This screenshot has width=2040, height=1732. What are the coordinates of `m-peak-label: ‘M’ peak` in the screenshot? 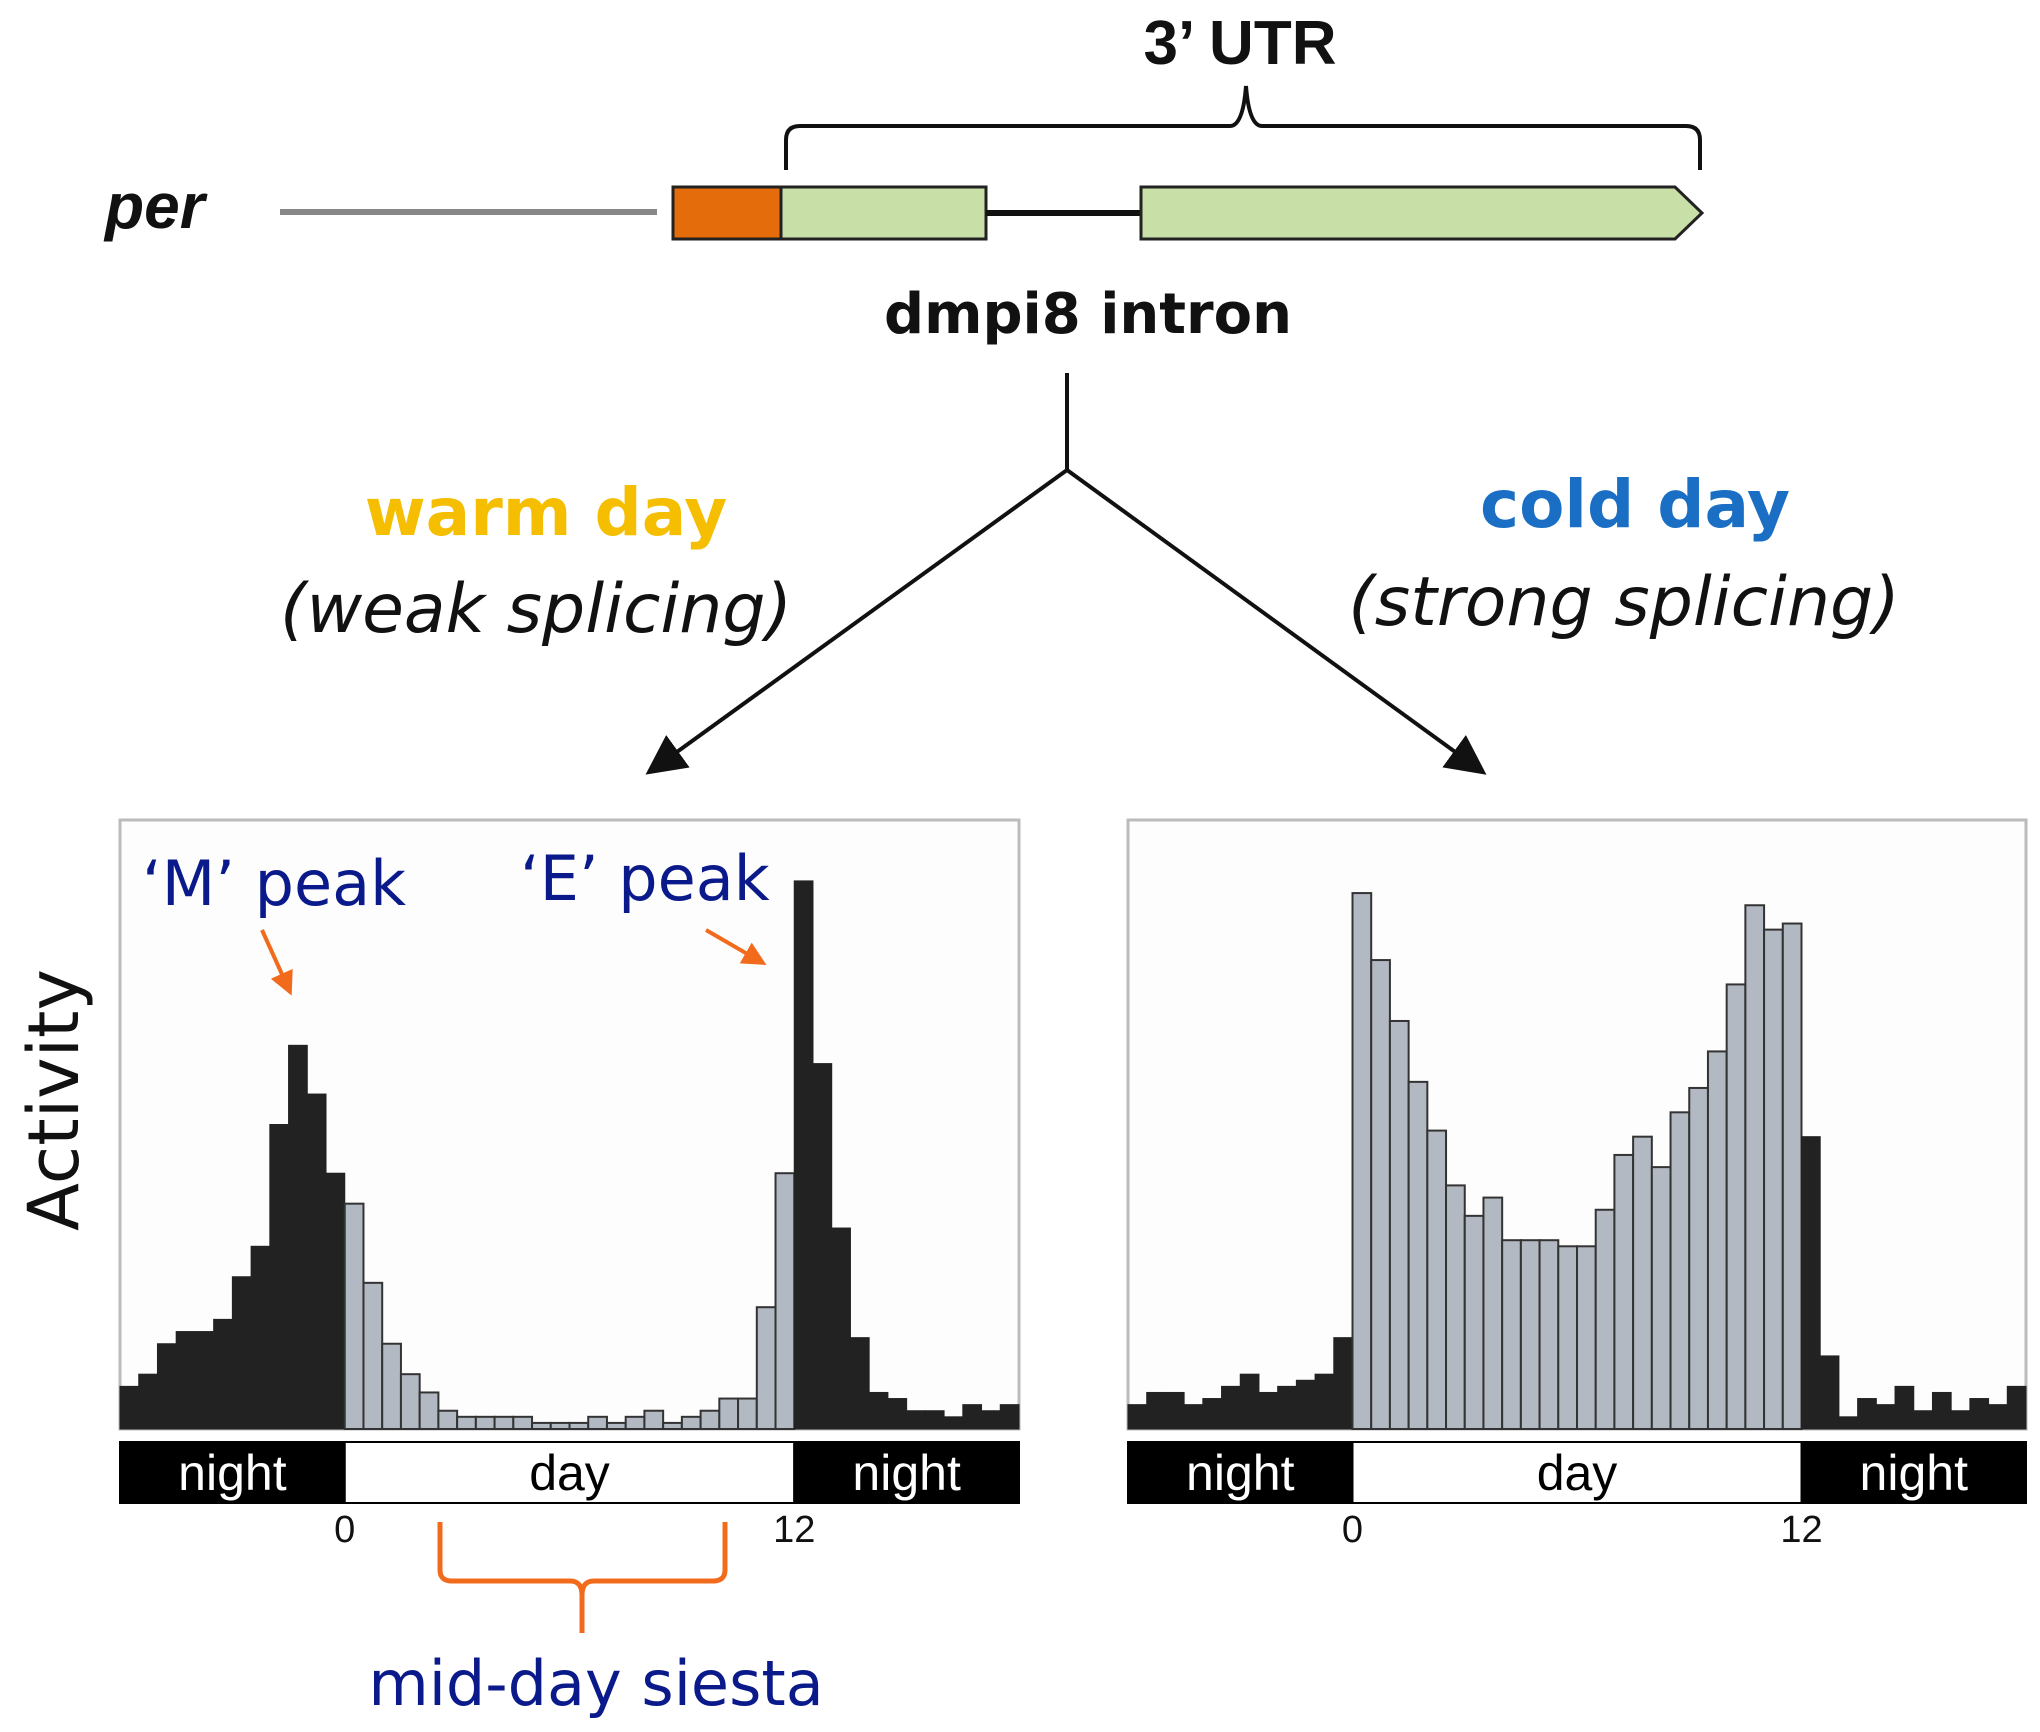 It's located at (274, 883).